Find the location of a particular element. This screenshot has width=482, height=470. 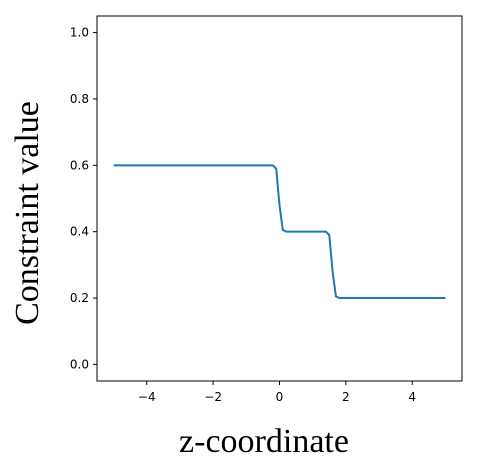

x-tick-label: 4 is located at coordinates (412, 397).